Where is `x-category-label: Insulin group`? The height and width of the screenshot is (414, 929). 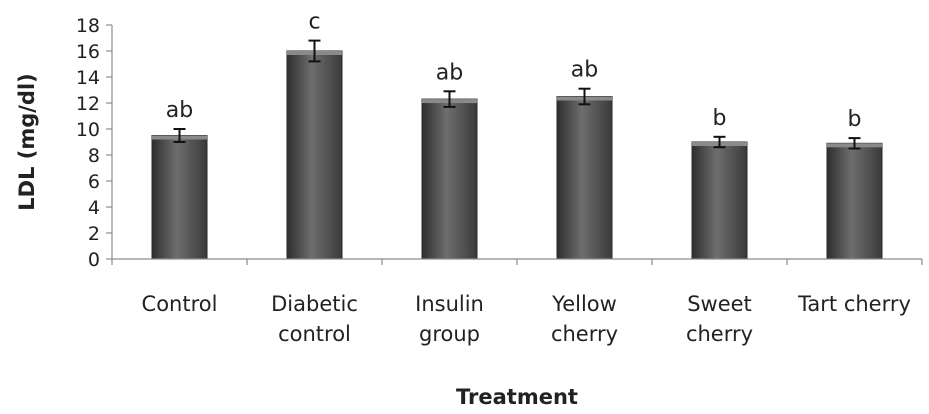 x-category-label: Insulin group is located at coordinates (449, 319).